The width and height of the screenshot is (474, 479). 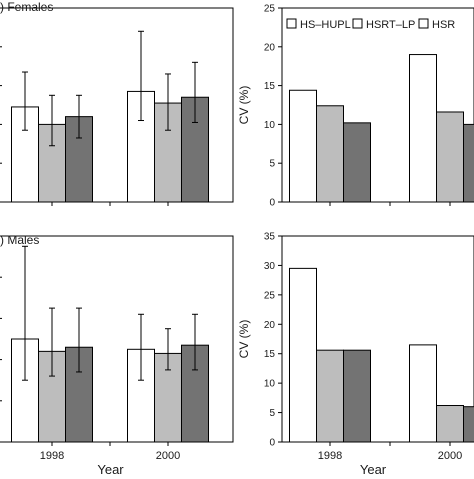 I want to click on males_cv-bar-2-2000, so click(x=450, y=424).